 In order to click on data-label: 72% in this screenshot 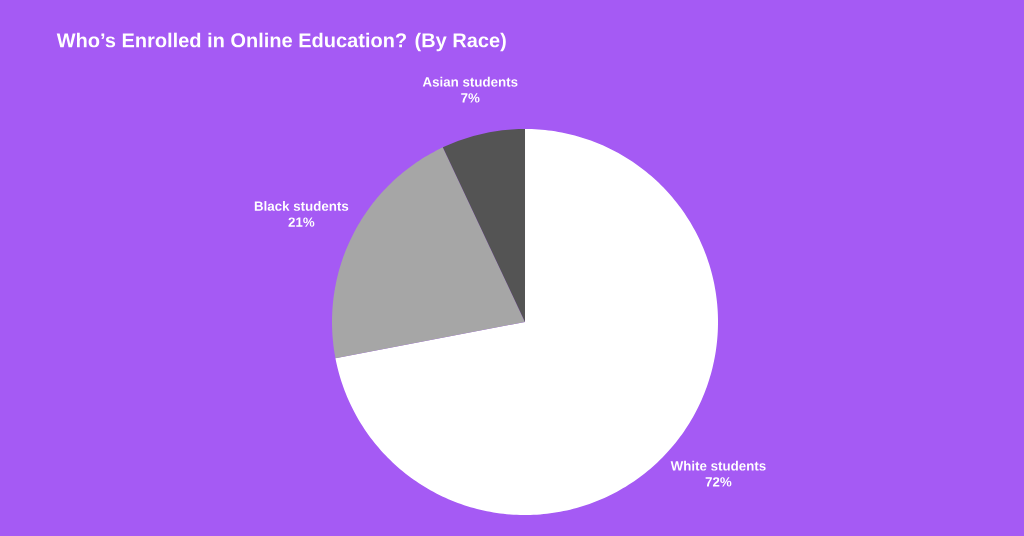, I will do `click(718, 482)`.